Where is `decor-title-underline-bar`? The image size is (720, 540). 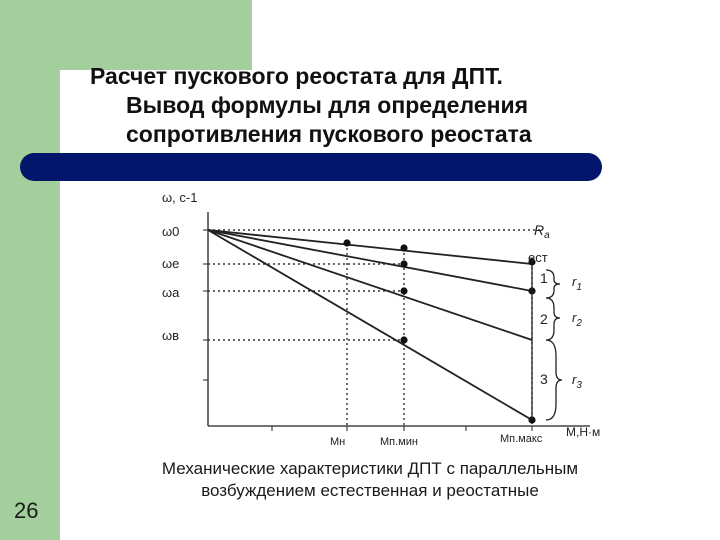 decor-title-underline-bar is located at coordinates (311, 167).